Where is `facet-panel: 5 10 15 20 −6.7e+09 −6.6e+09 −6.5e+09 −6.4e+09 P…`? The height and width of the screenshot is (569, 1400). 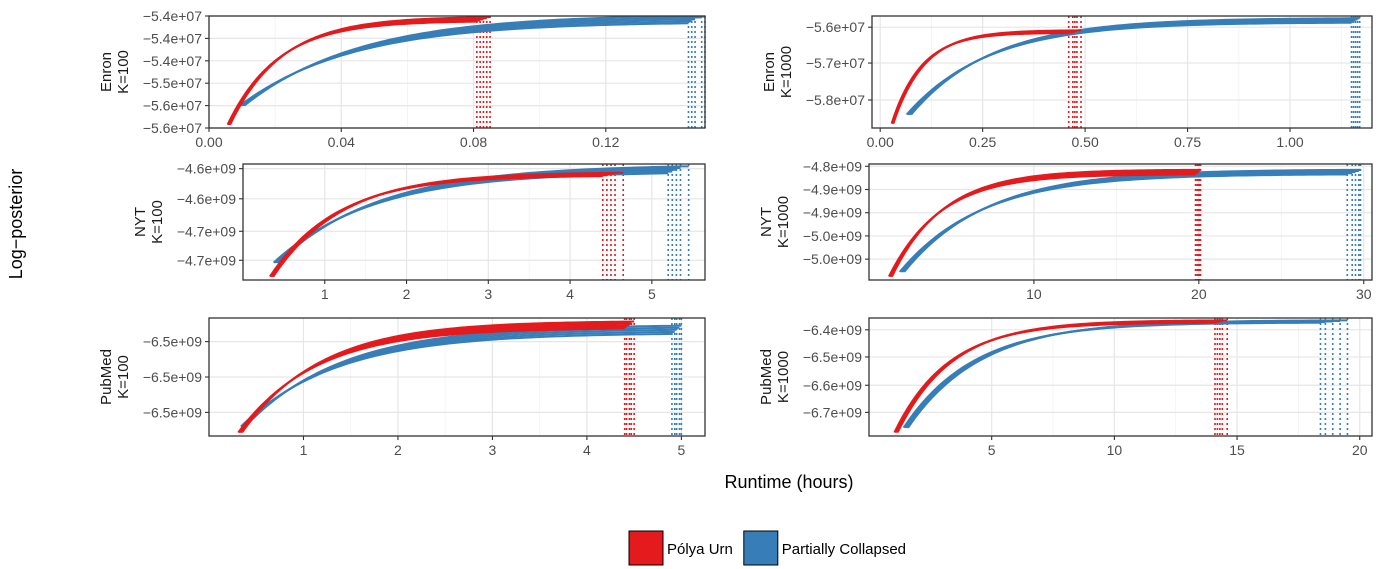 facet-panel: 5 10 15 20 −6.7e+09 −6.6e+09 −6.5e+09 −6.4e+09 P… is located at coordinates (1065, 387).